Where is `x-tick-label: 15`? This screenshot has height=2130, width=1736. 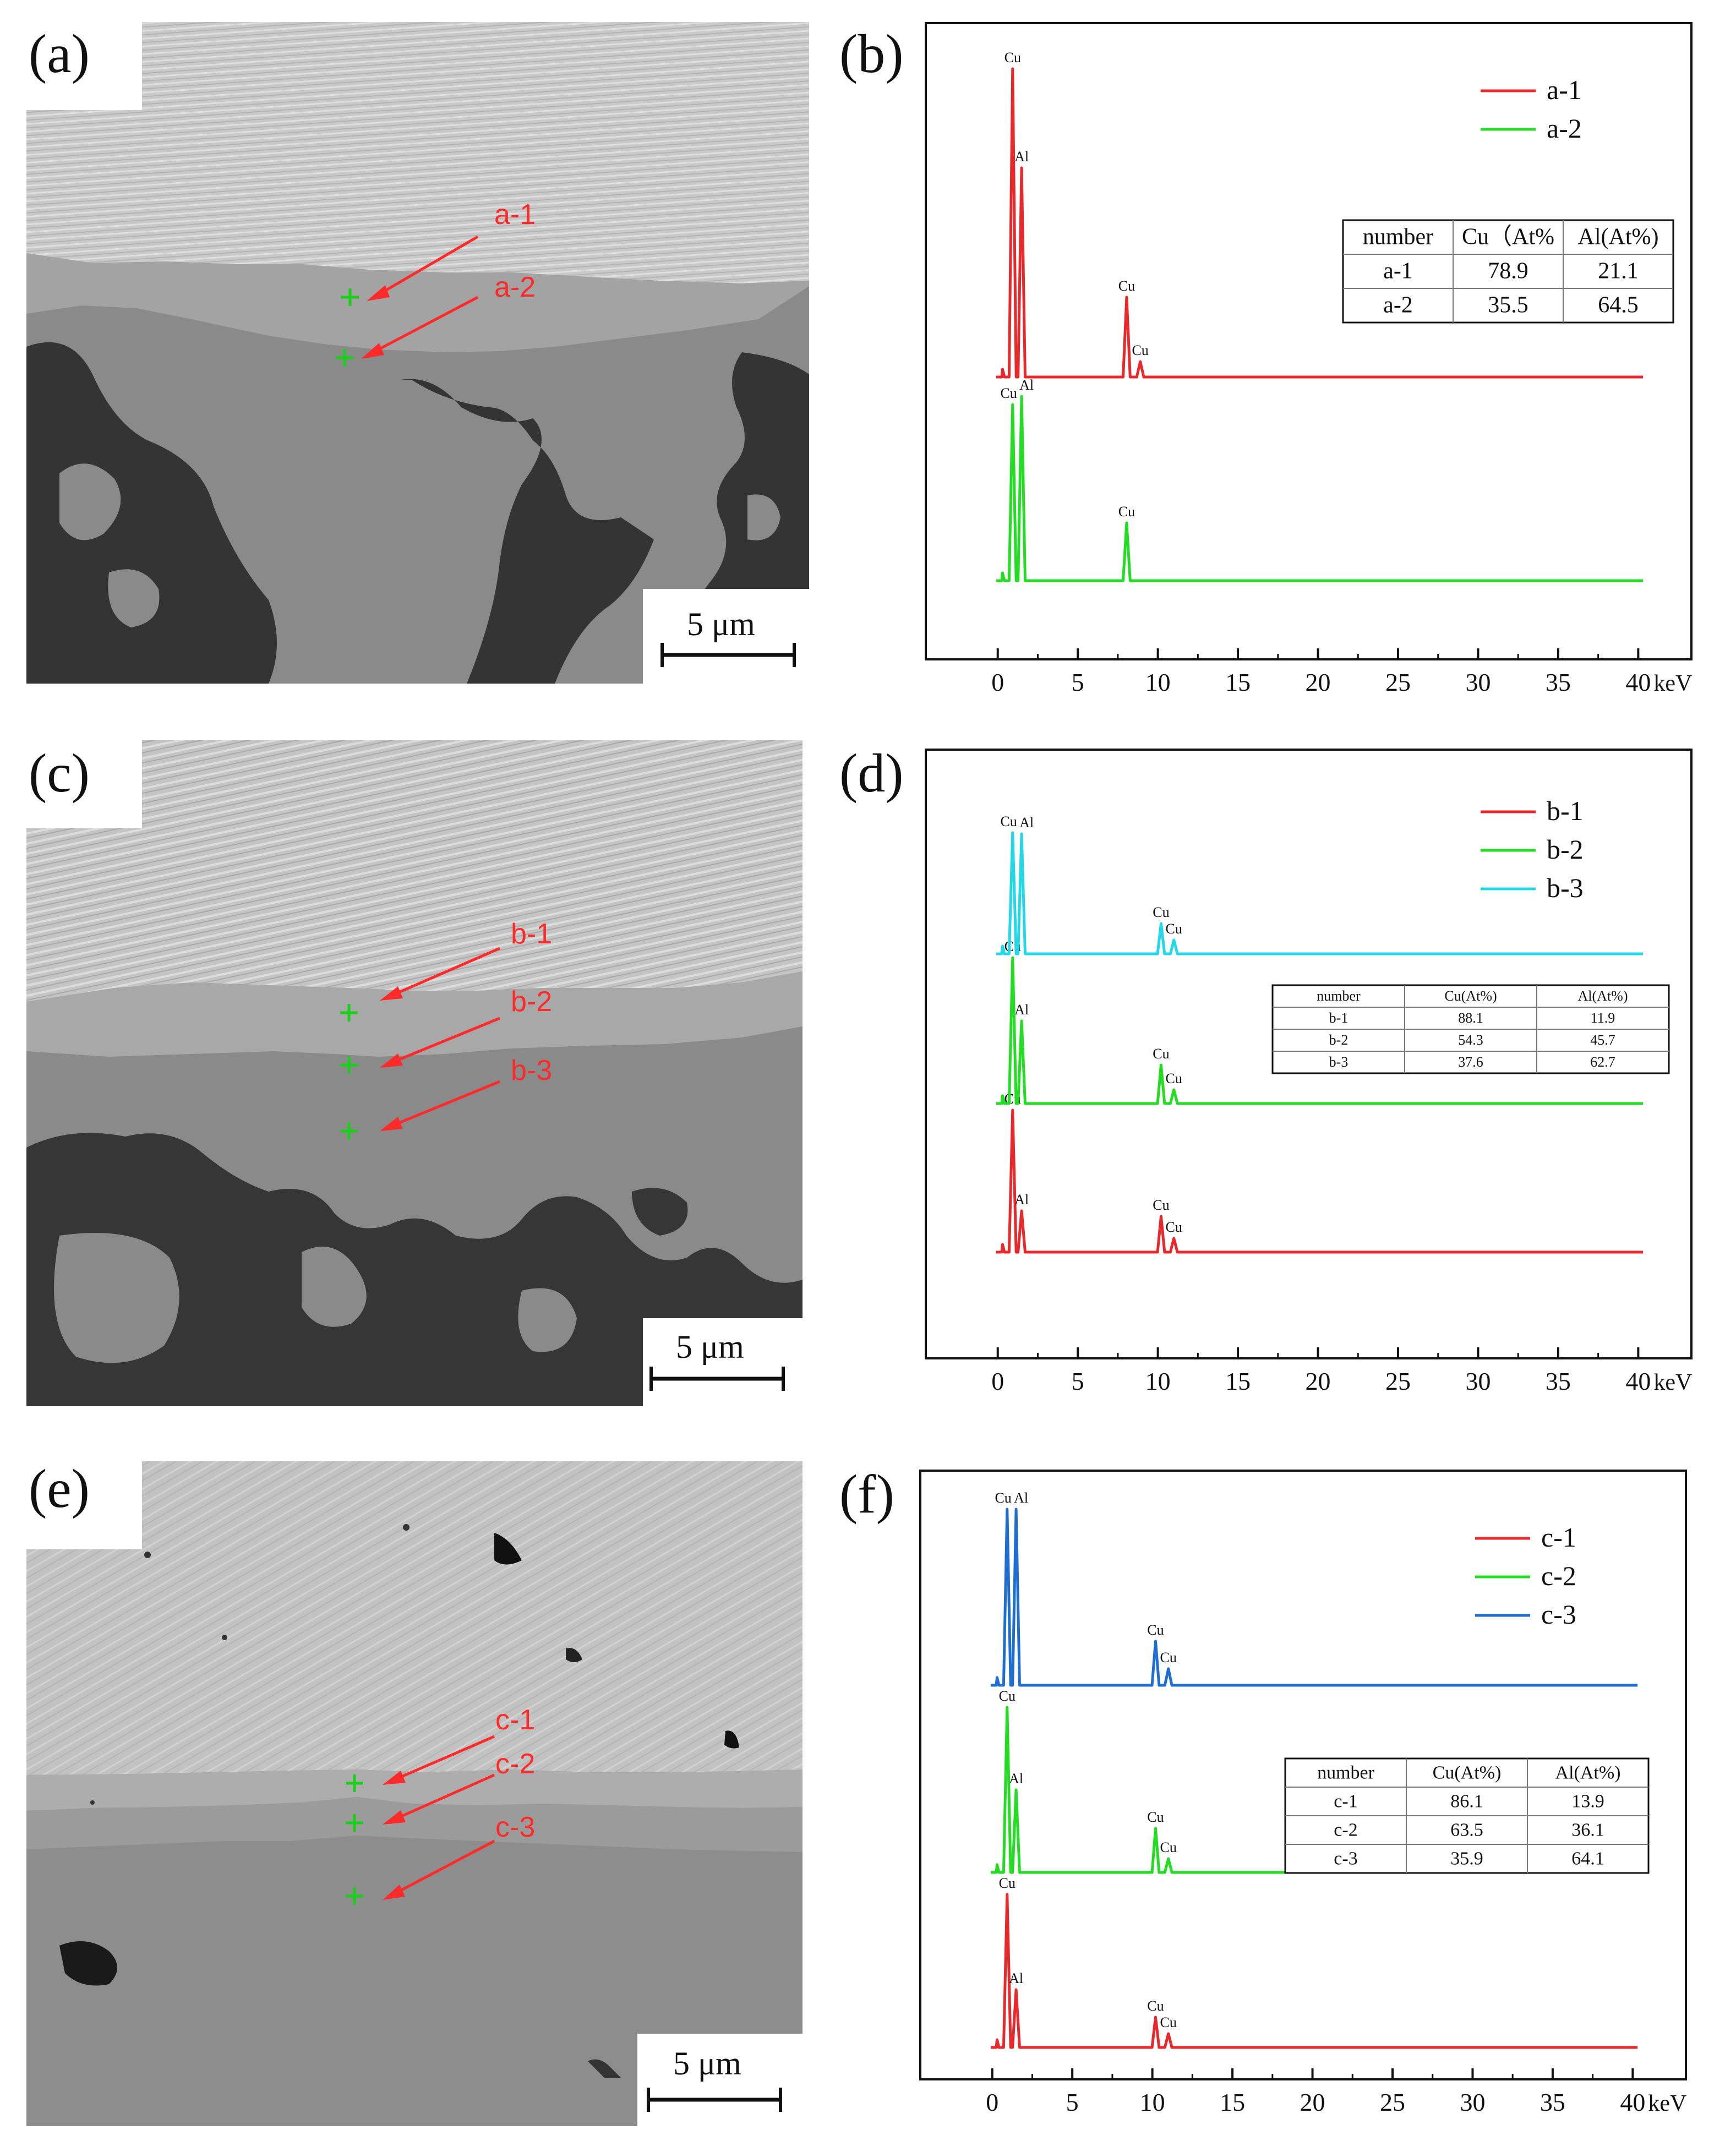 x-tick-label: 15 is located at coordinates (1232, 2102).